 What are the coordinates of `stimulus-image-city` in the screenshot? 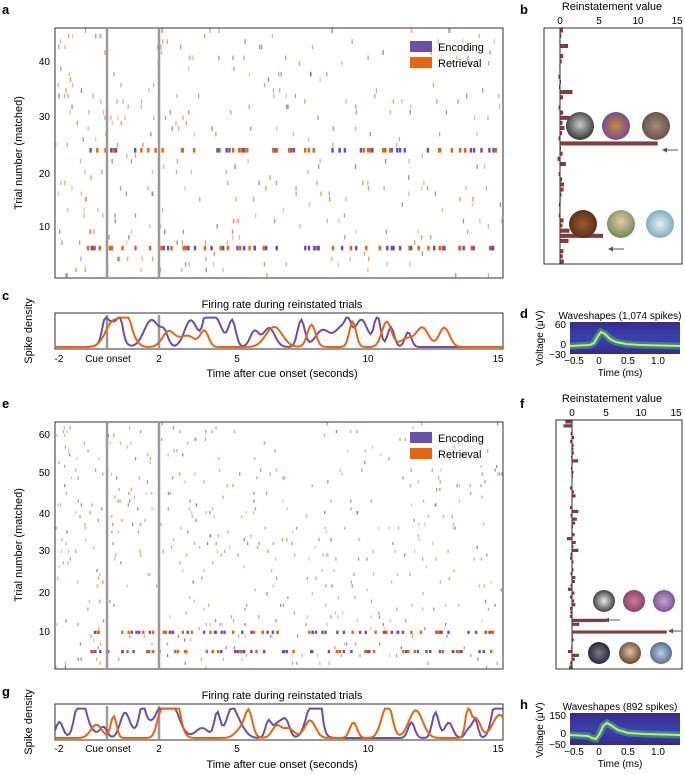 It's located at (661, 653).